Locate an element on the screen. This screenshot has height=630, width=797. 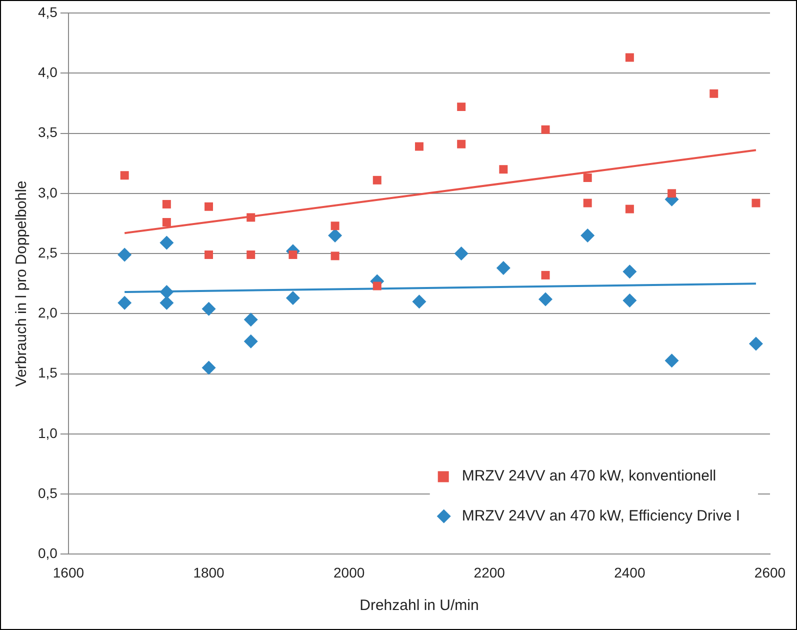
legend-label: MRZV 24VV an 470 kW, Efficiency Drive I is located at coordinates (601, 515).